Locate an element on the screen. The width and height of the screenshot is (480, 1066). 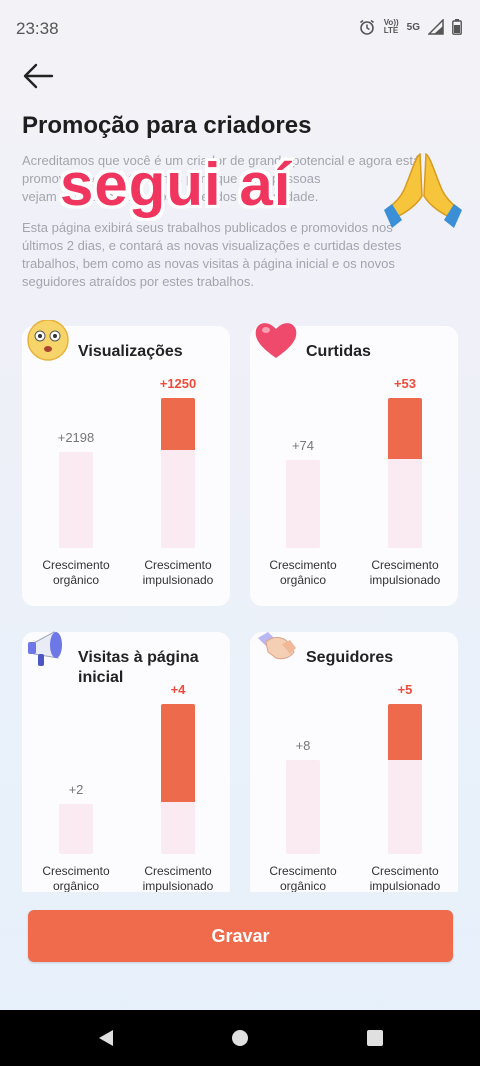
recents-nav-icon is located at coordinates (375, 1038).